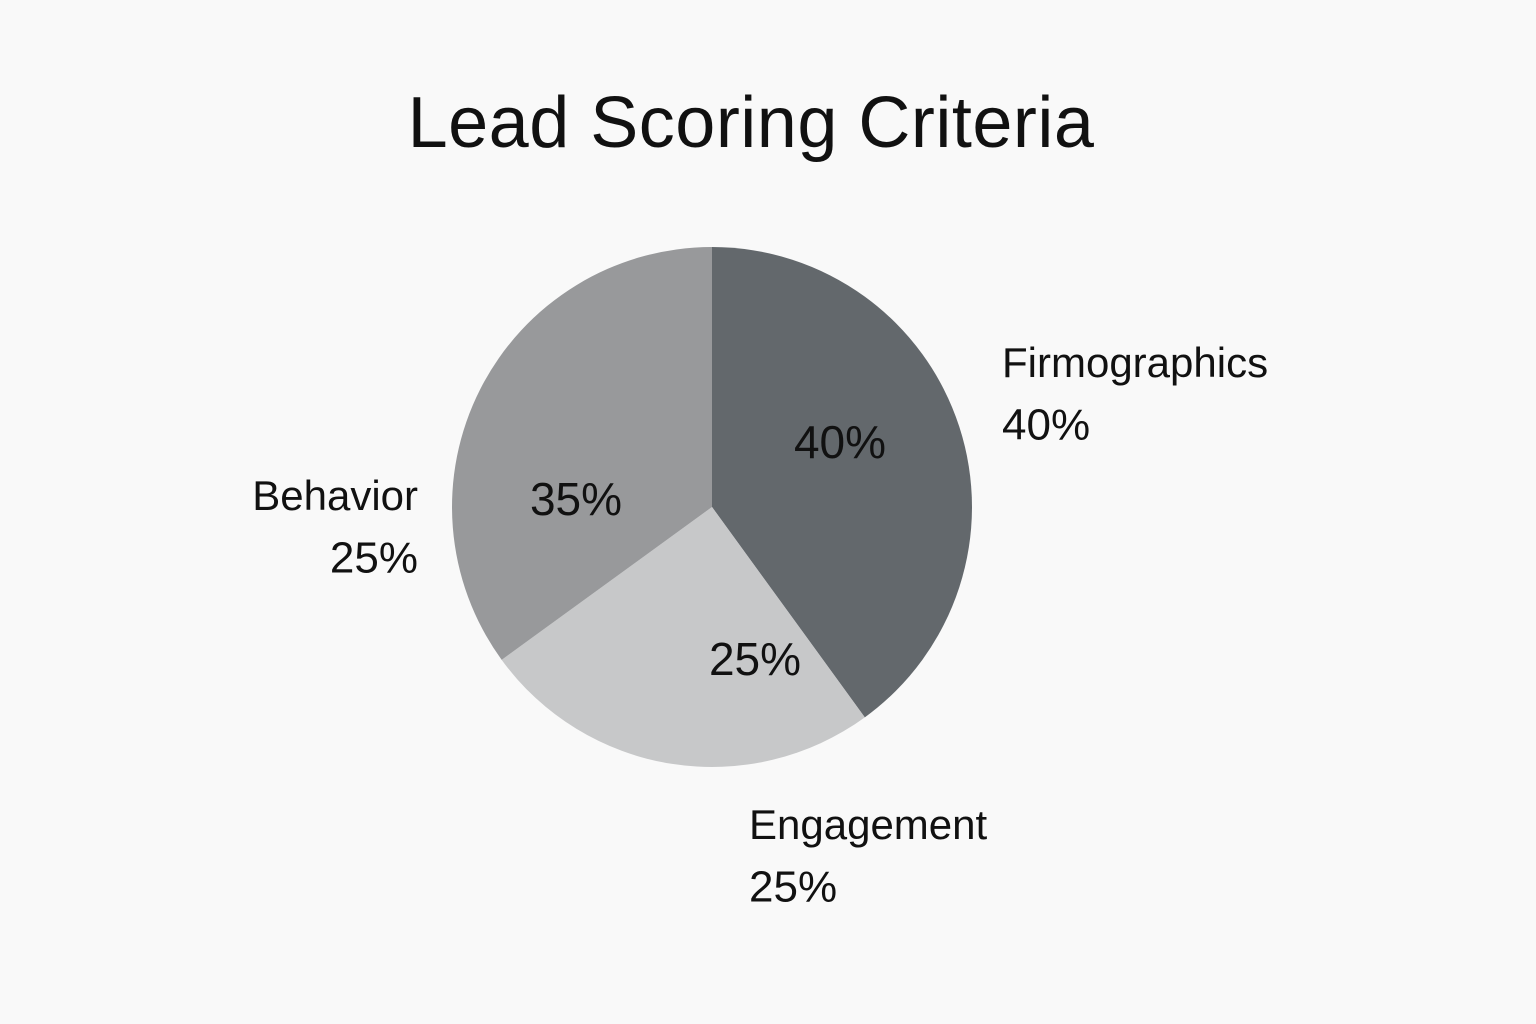 The image size is (1536, 1024). What do you see at coordinates (335, 495) in the screenshot?
I see `slice-name-label-behavior: Behavior` at bounding box center [335, 495].